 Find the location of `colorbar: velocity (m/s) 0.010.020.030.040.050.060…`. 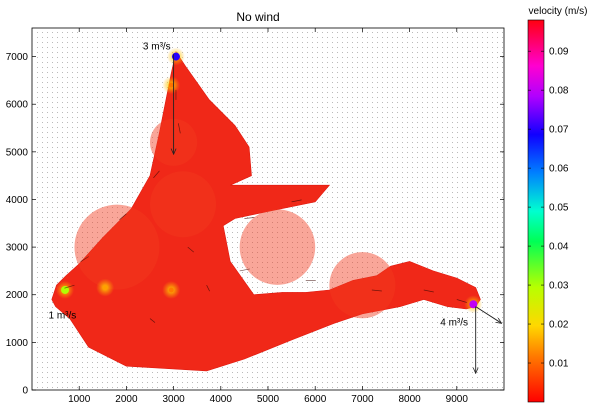

colorbar: velocity (m/s) 0.010.020.030.040.050.060… is located at coordinates (557, 204).